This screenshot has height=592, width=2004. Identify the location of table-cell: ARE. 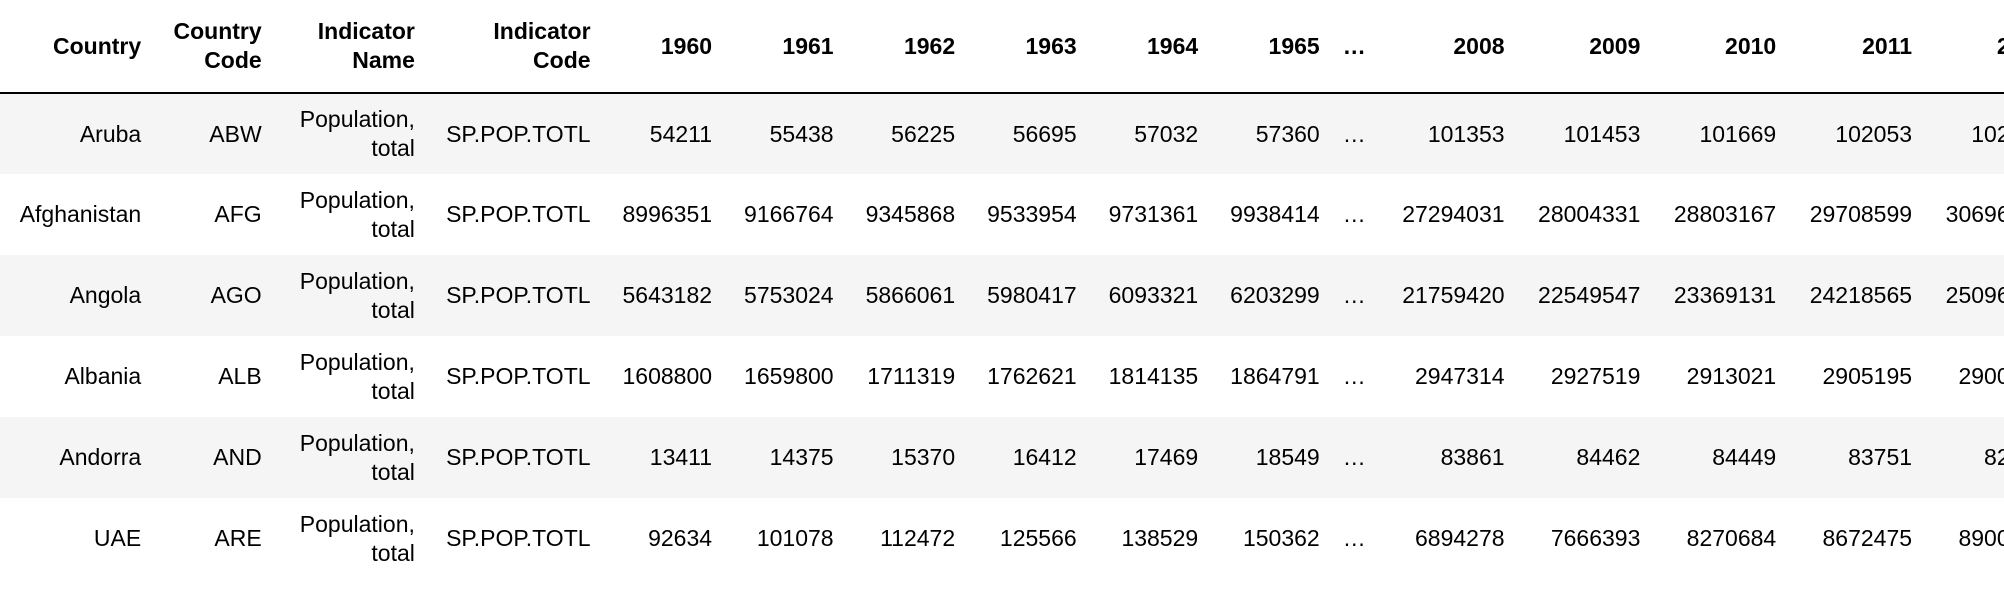
(238, 538).